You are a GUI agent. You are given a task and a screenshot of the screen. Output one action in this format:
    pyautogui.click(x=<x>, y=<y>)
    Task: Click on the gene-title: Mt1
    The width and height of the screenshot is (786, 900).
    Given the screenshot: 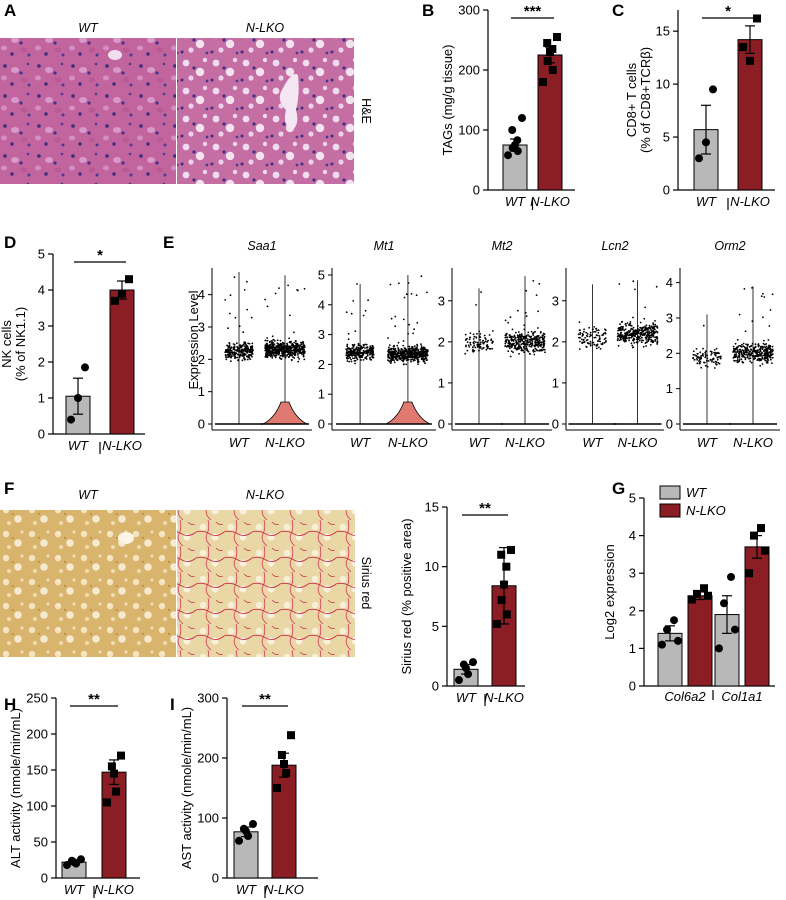 What is the action you would take?
    pyautogui.click(x=384, y=246)
    